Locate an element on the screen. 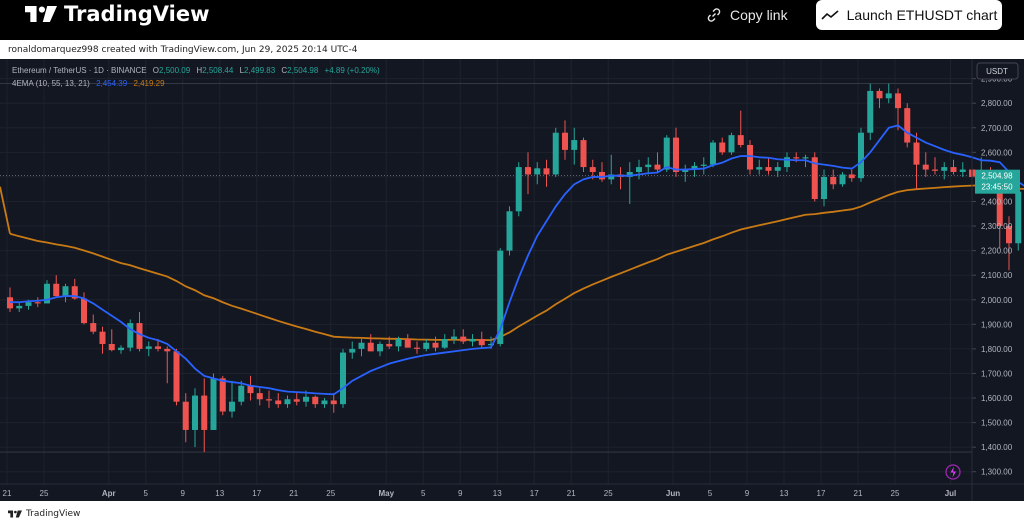 The image size is (1024, 524). copy-link-label: Copy link is located at coordinates (759, 15).